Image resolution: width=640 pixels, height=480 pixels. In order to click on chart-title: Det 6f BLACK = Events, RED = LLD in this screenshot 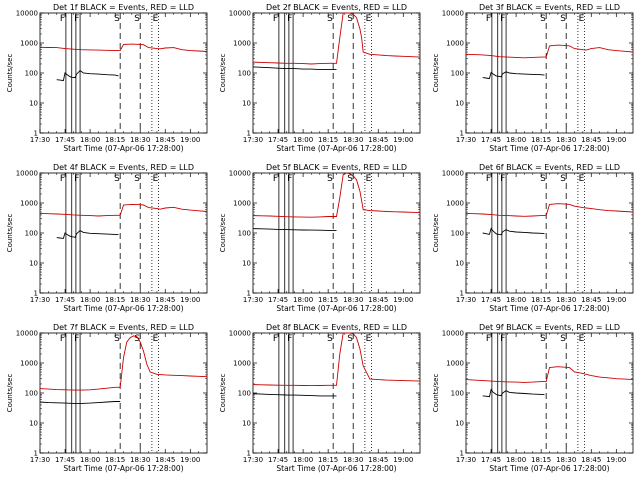, I will do `click(549, 167)`.